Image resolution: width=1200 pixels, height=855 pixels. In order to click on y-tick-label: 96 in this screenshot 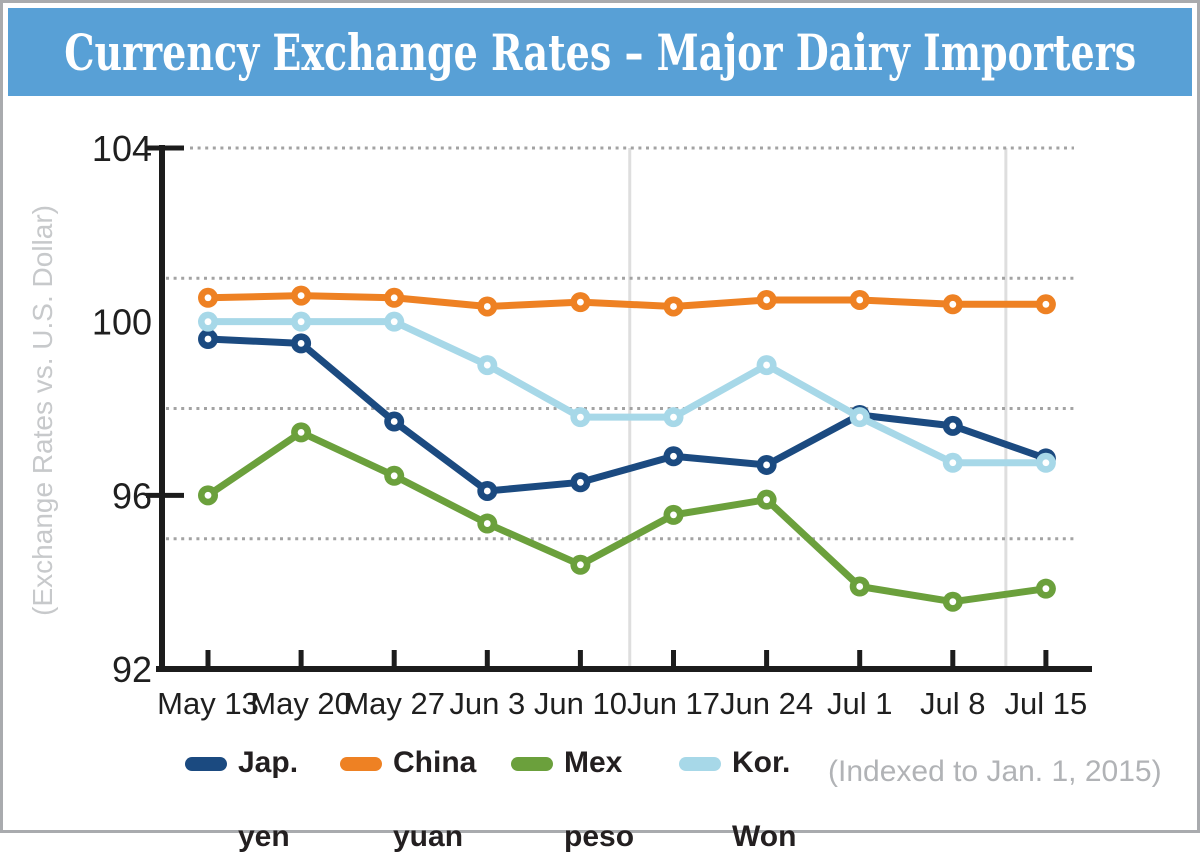, I will do `click(132, 495)`.